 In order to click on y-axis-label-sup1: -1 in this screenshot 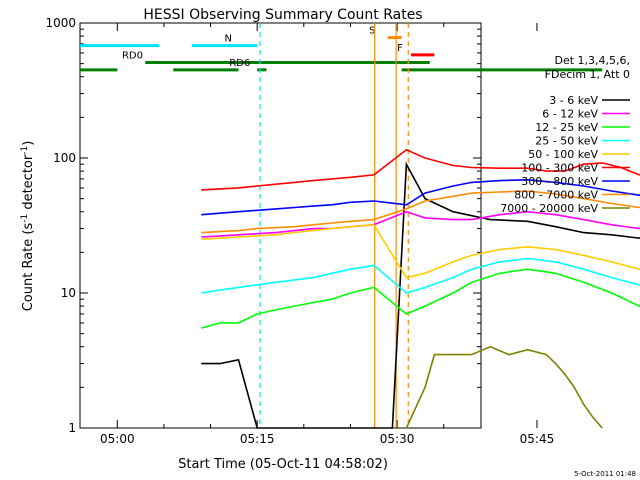, I will do `click(25, 218)`.